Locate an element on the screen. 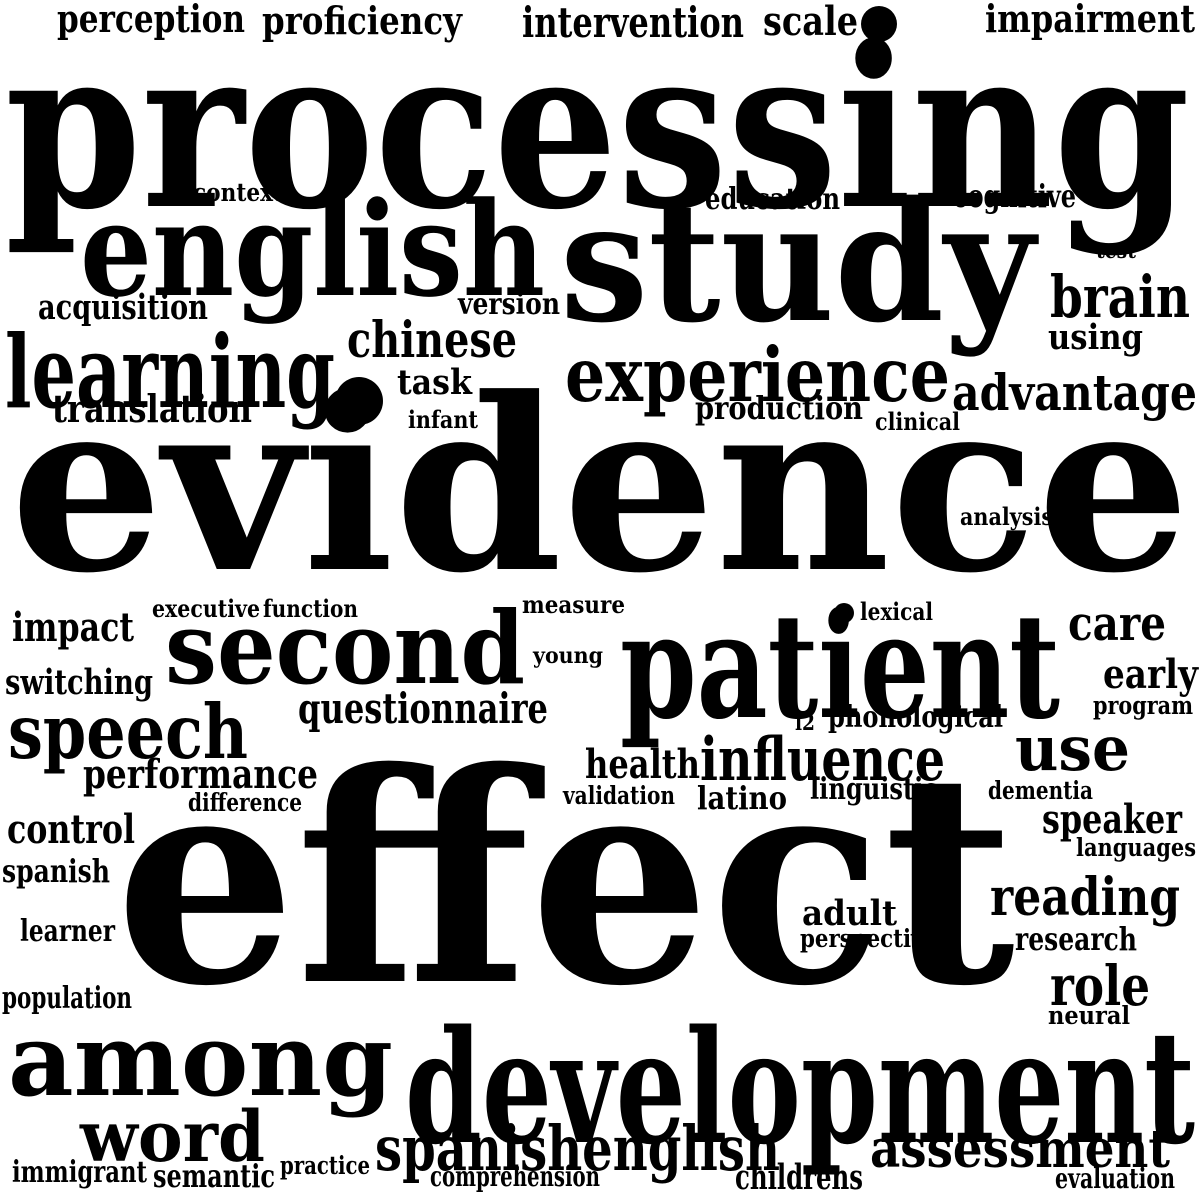 The width and height of the screenshot is (1200, 1200). word-spanishenglish: spanishenglish is located at coordinates (577, 1148).